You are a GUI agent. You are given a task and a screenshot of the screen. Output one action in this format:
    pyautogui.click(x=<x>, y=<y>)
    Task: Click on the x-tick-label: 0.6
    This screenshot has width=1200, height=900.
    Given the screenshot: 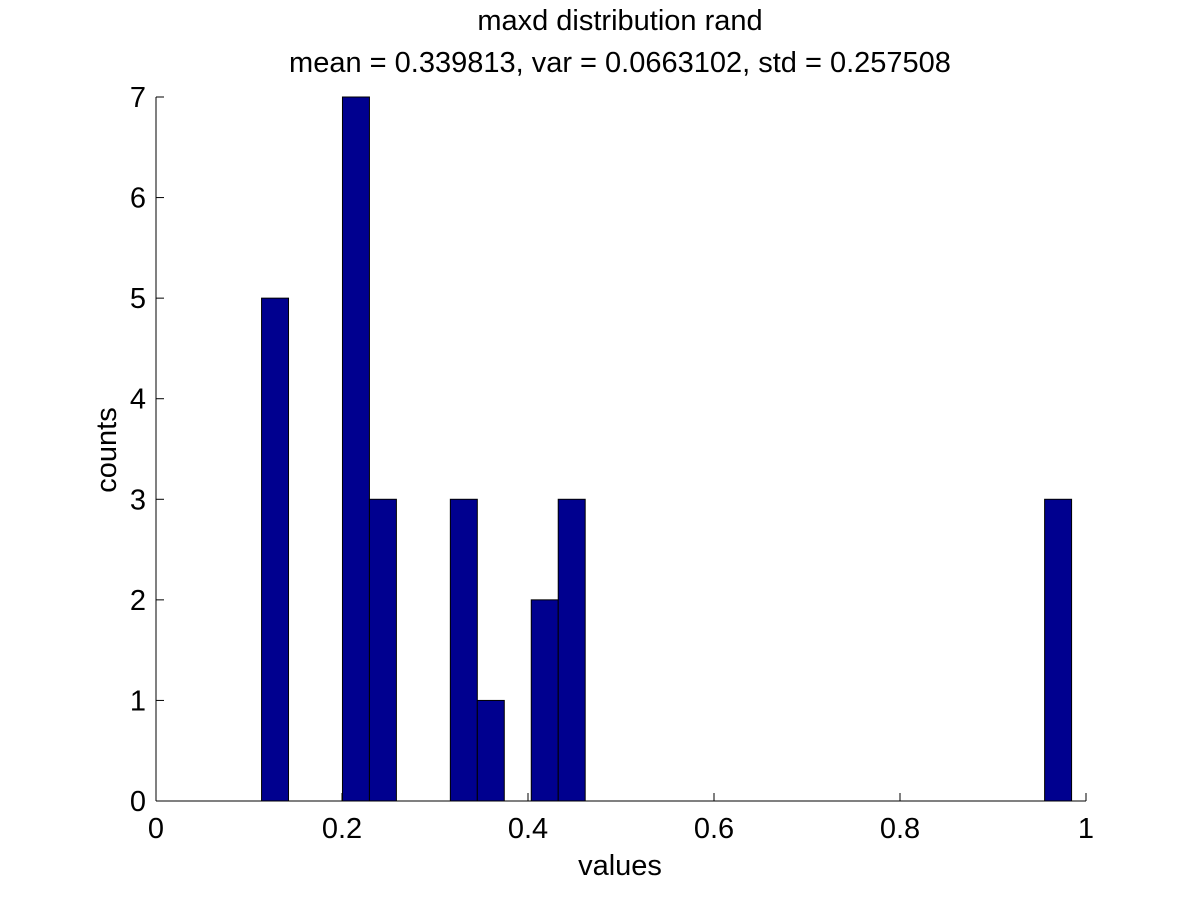 What is the action you would take?
    pyautogui.click(x=714, y=829)
    